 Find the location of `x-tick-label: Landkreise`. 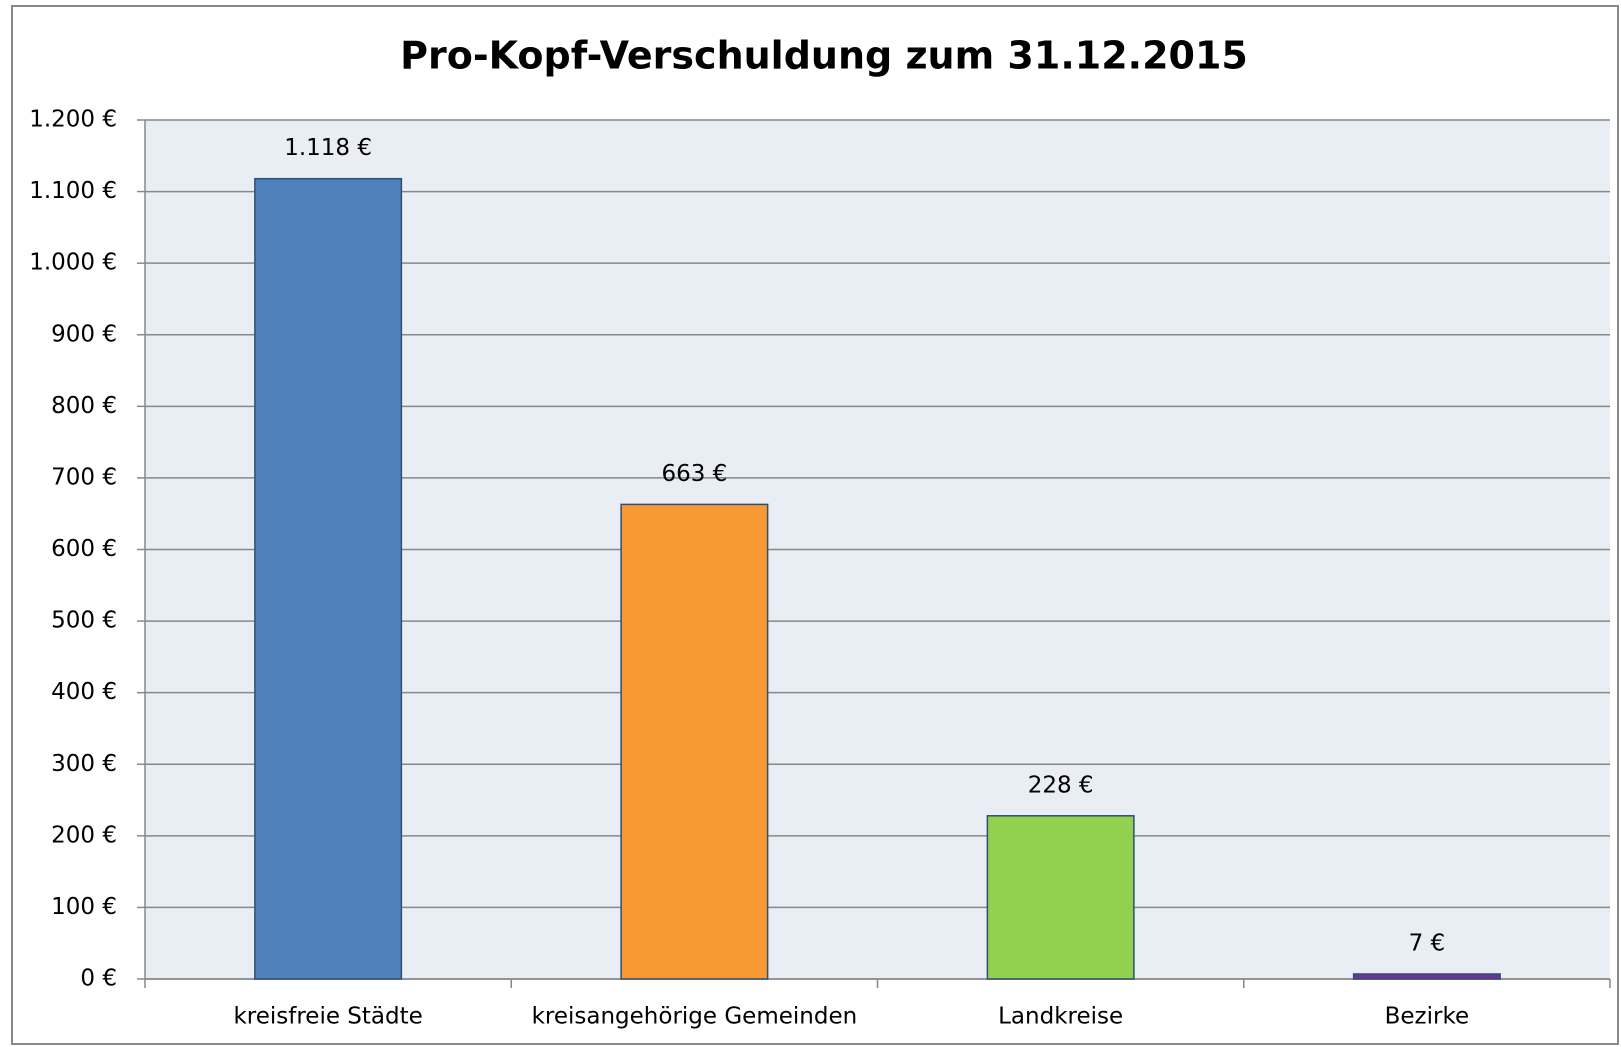

x-tick-label: Landkreise is located at coordinates (1060, 1017).